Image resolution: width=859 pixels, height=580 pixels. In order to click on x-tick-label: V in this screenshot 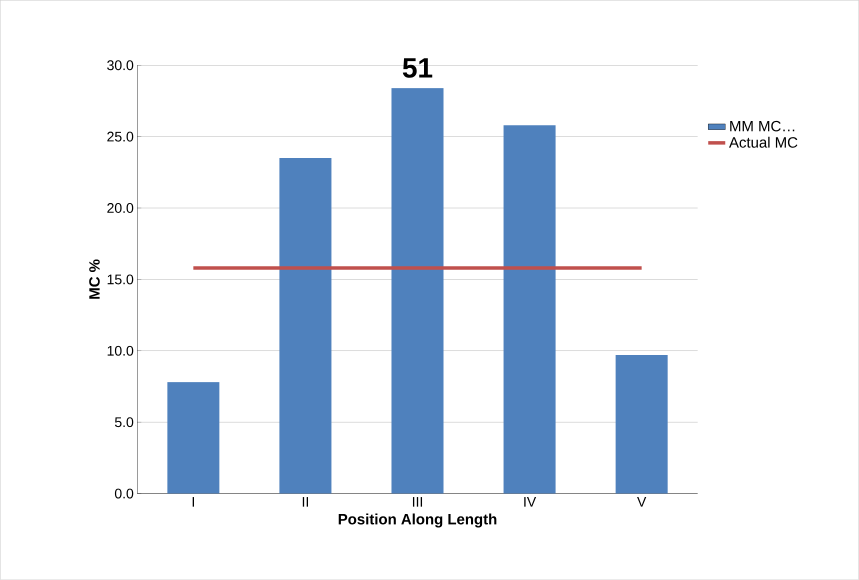, I will do `click(641, 502)`.